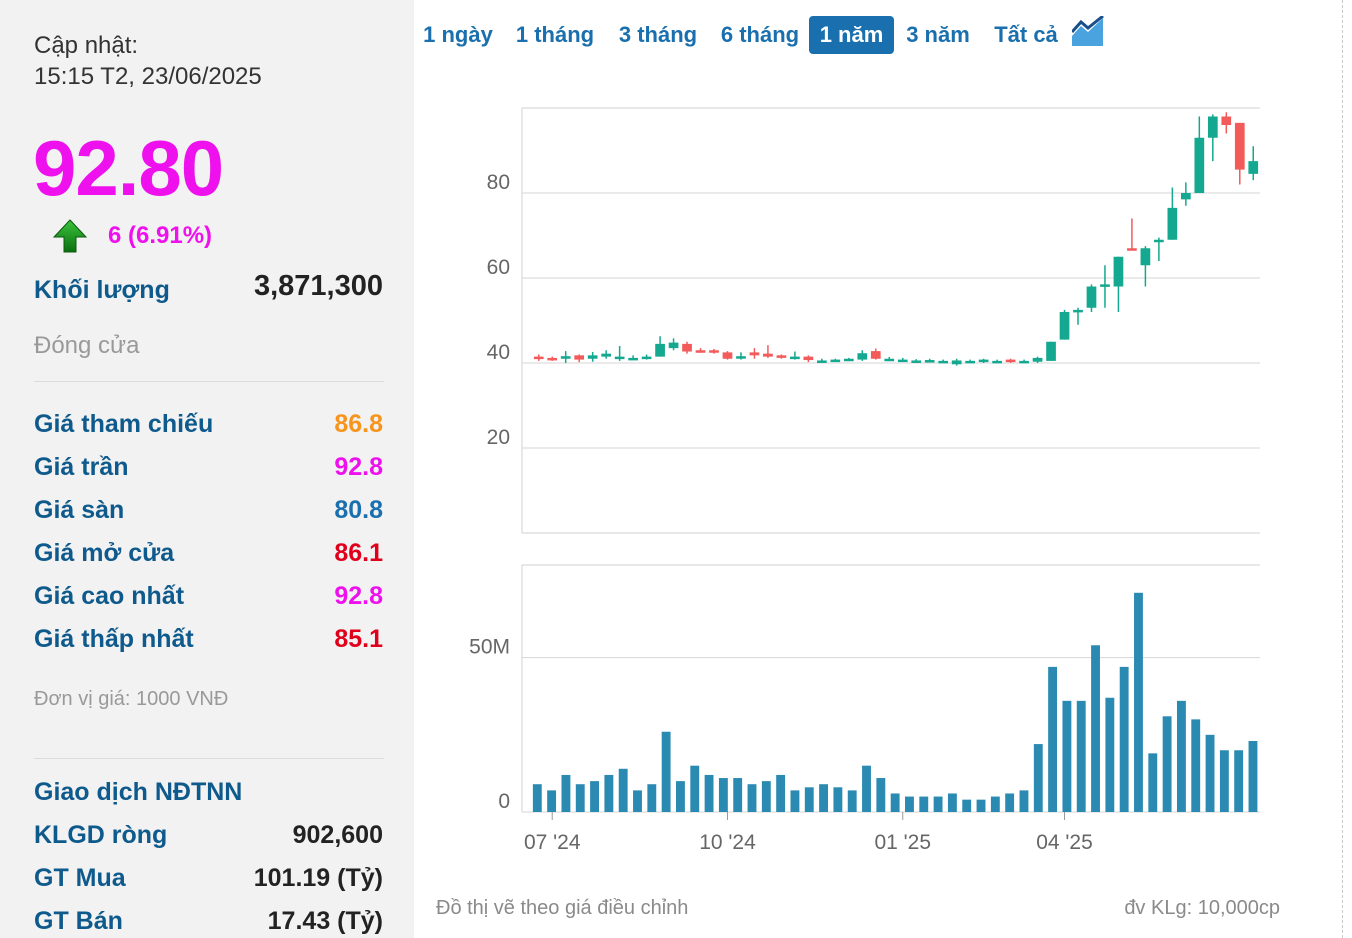 The width and height of the screenshot is (1352, 938). What do you see at coordinates (358, 553) in the screenshot?
I see `stat-value: 86.1` at bounding box center [358, 553].